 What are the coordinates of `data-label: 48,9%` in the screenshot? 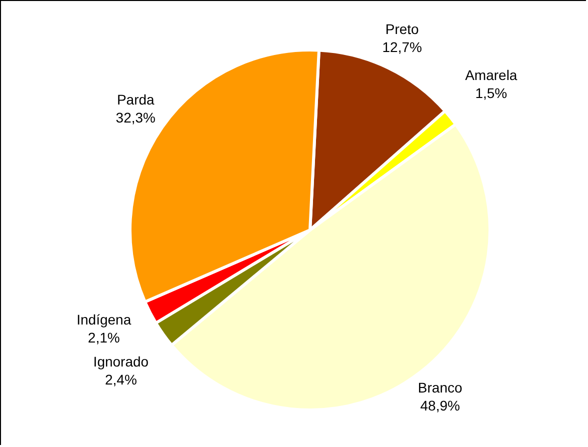 It's located at (440, 405).